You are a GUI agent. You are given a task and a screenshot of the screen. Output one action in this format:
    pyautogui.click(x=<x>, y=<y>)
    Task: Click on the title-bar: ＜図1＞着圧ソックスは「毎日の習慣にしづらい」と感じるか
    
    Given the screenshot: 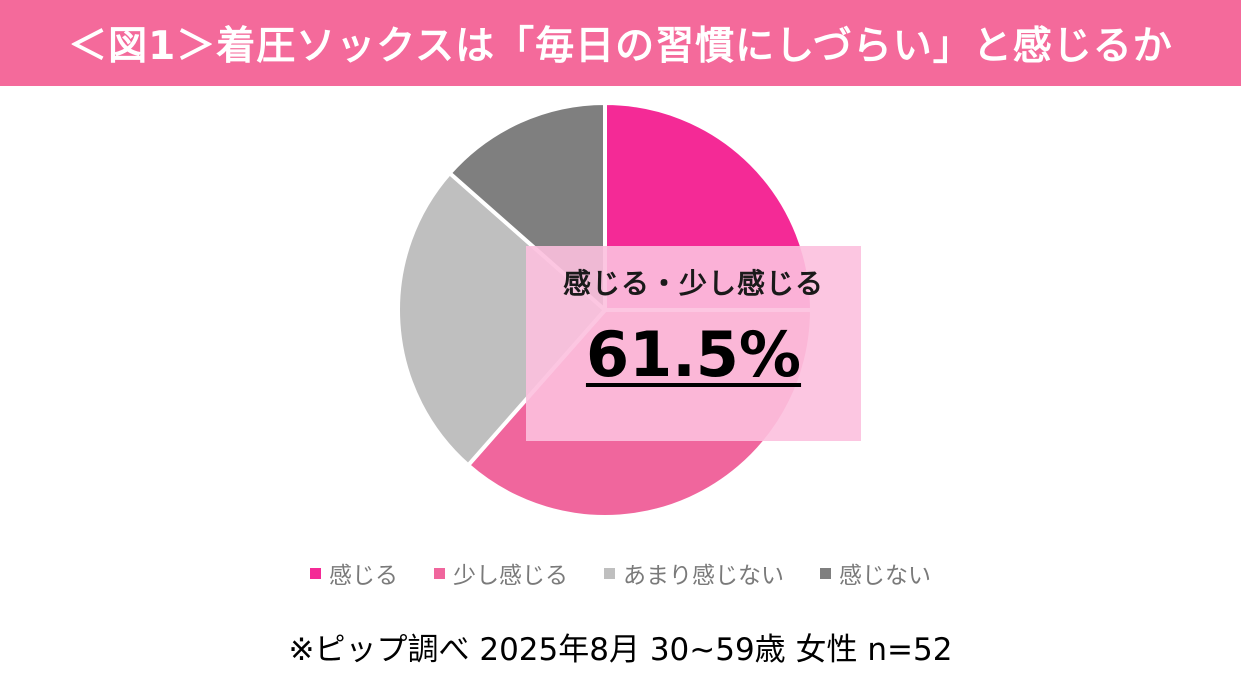 What is the action you would take?
    pyautogui.click(x=620, y=43)
    